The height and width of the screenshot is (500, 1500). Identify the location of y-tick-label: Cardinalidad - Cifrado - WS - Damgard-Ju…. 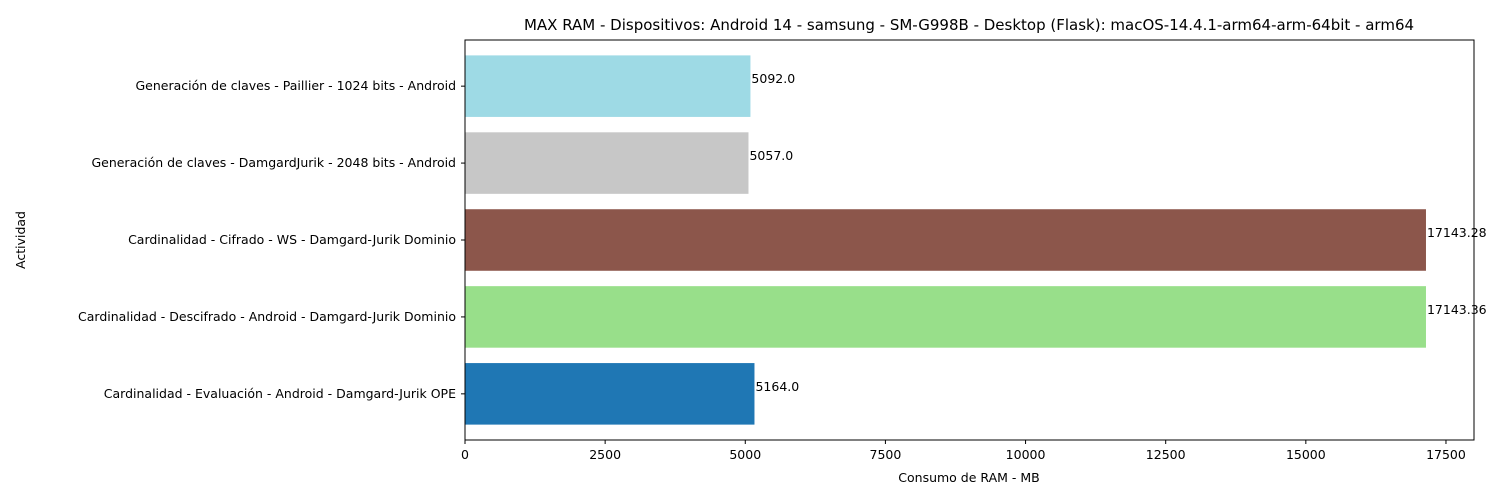
(292, 239).